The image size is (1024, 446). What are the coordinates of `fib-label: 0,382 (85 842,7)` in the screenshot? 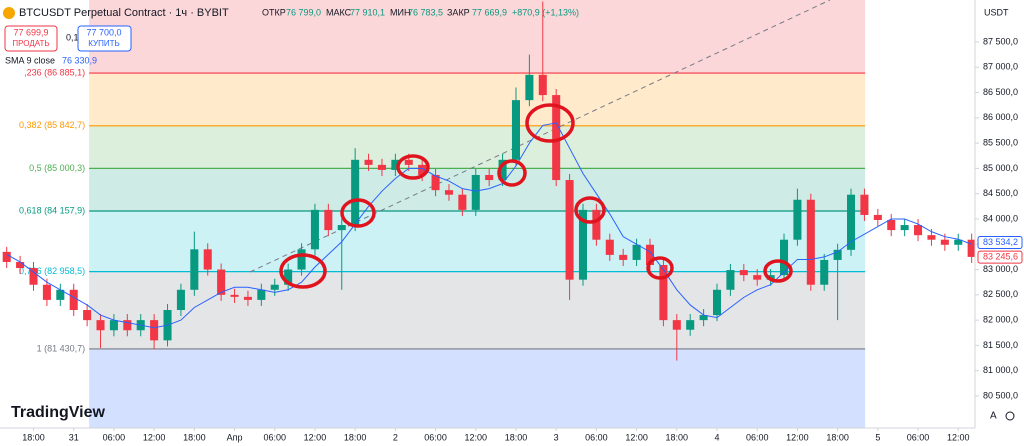 It's located at (52, 125).